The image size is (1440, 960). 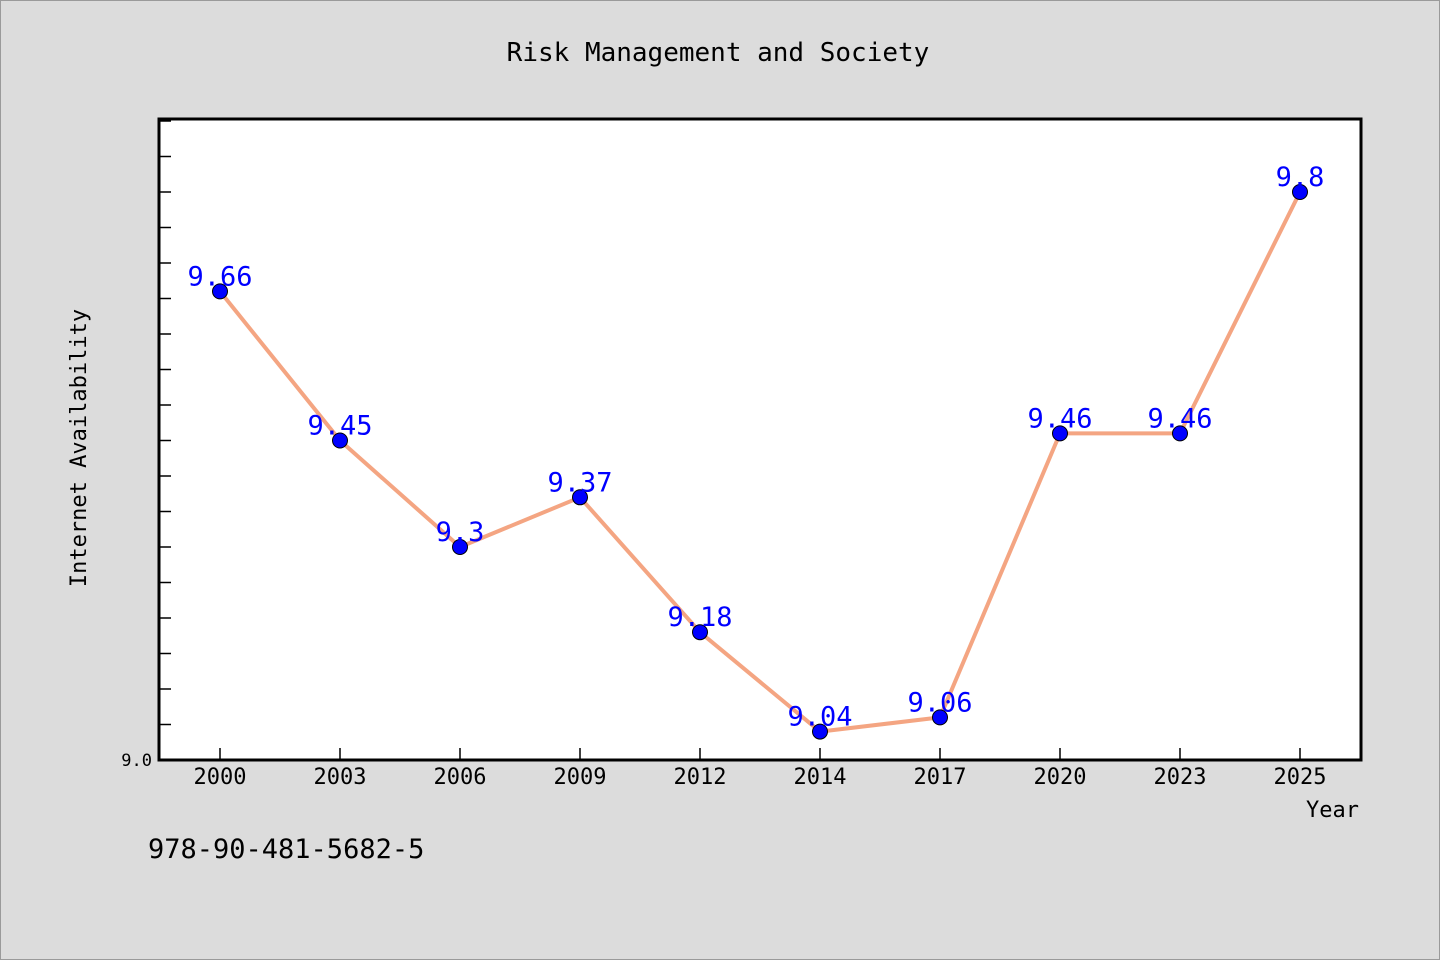 I want to click on x-tick-label: 2006, so click(x=460, y=777).